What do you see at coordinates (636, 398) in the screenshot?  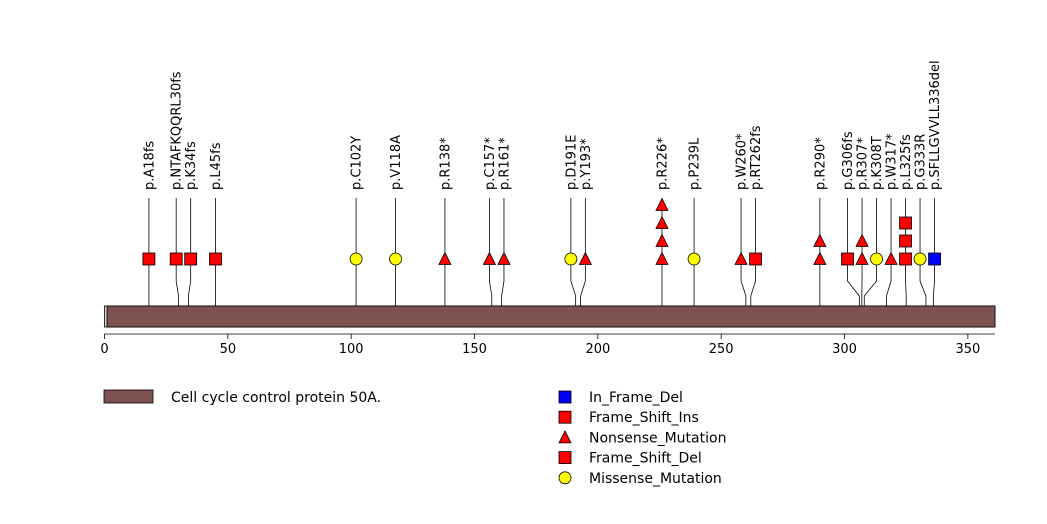 I see `legend-label: In_Frame_Del` at bounding box center [636, 398].